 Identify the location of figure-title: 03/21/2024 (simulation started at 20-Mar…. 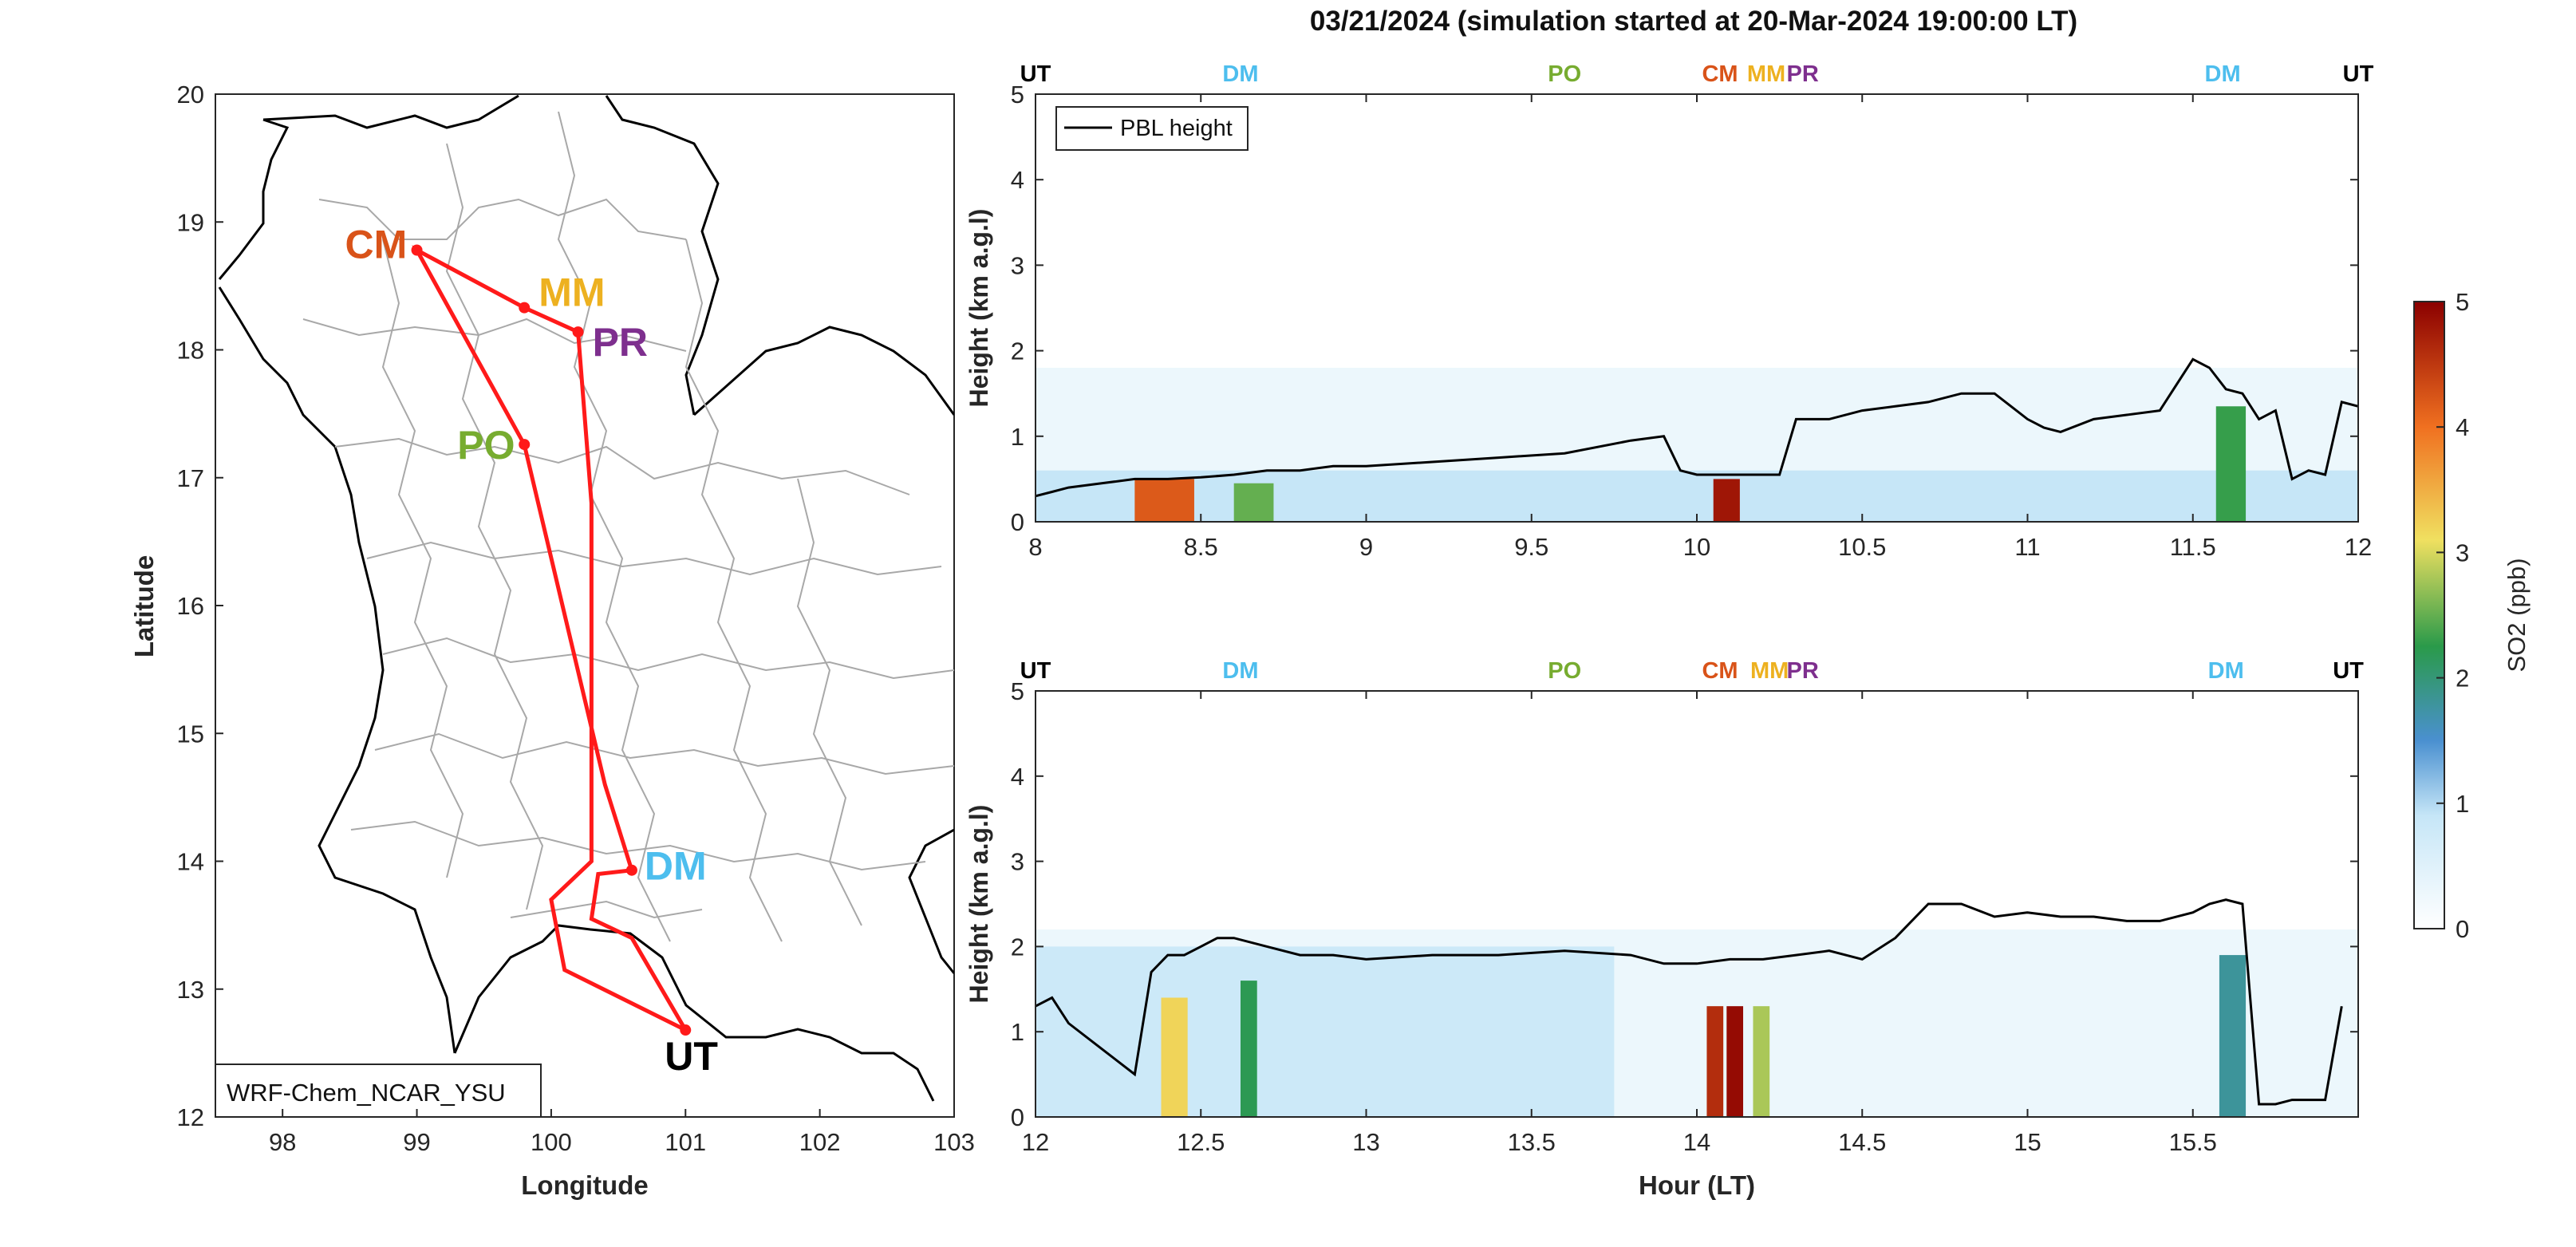
(1694, 22).